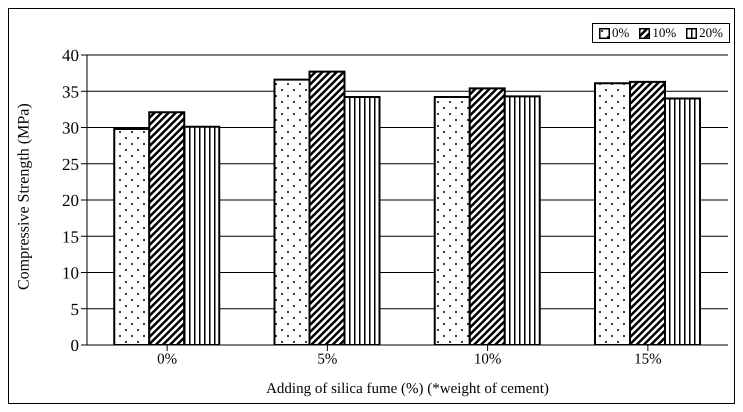 The width and height of the screenshot is (743, 412). Describe the element at coordinates (70, 164) in the screenshot. I see `y-tick-label: 25` at that location.